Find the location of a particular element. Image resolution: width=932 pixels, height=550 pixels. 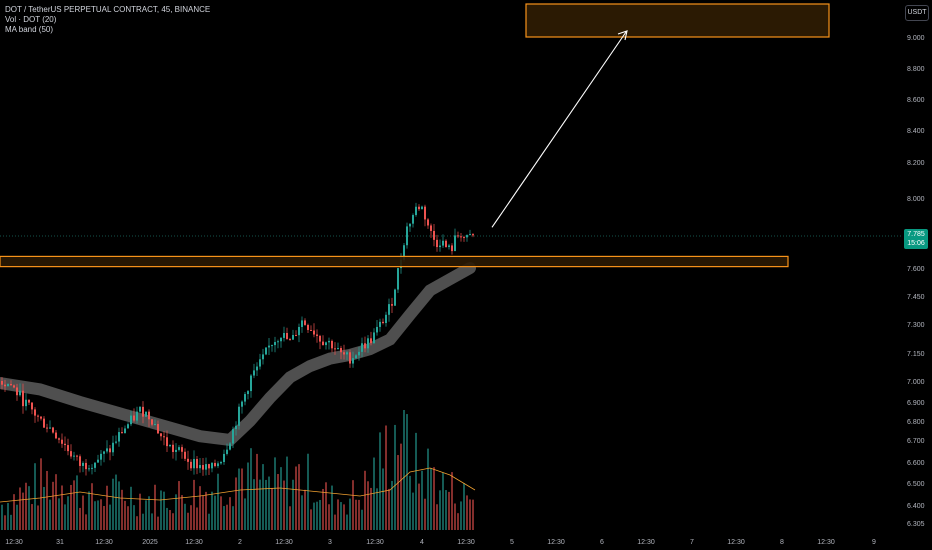

arrow-head-icon is located at coordinates (622, 35).